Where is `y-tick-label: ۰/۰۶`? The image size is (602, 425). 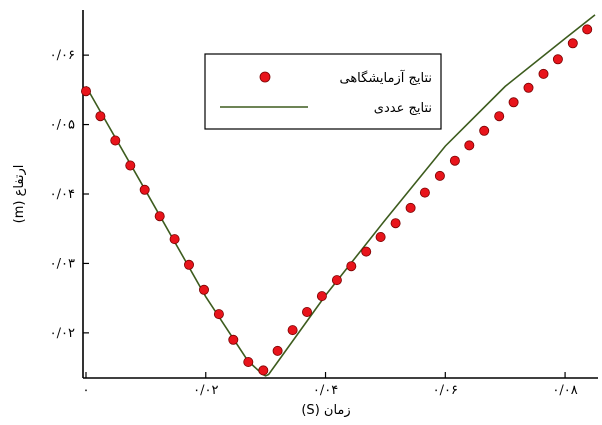 y-tick-label: ۰/۰۶ is located at coordinates (62, 55).